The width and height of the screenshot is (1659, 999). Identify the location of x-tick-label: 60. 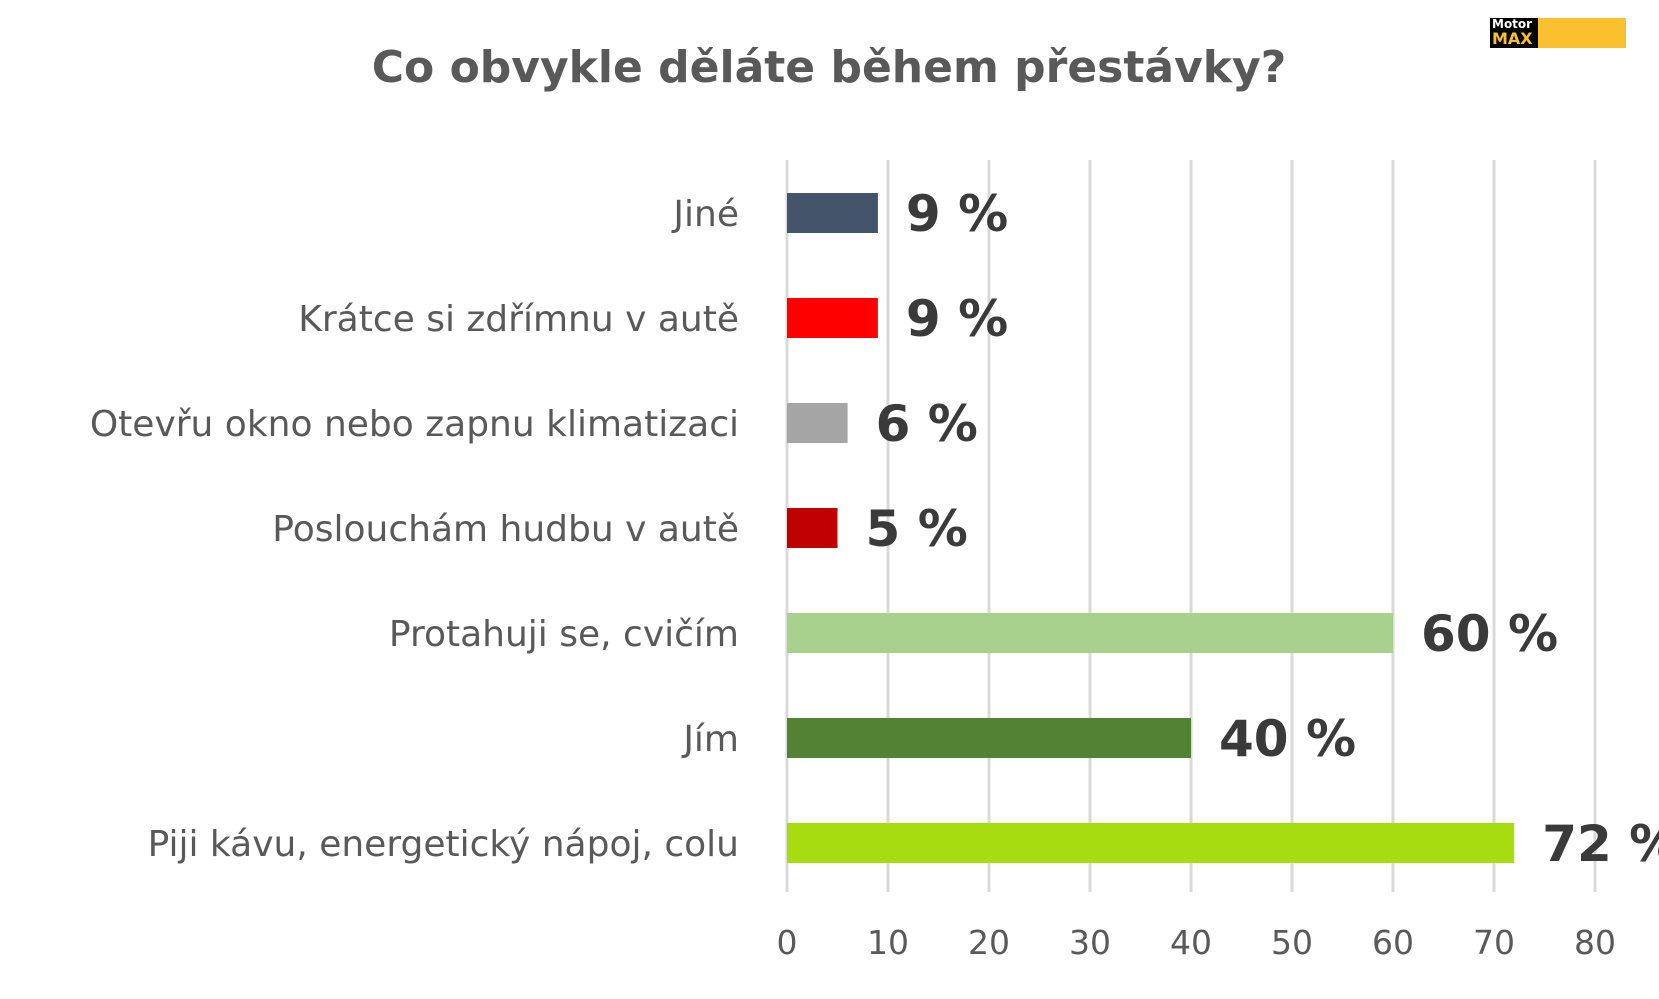
(1393, 942).